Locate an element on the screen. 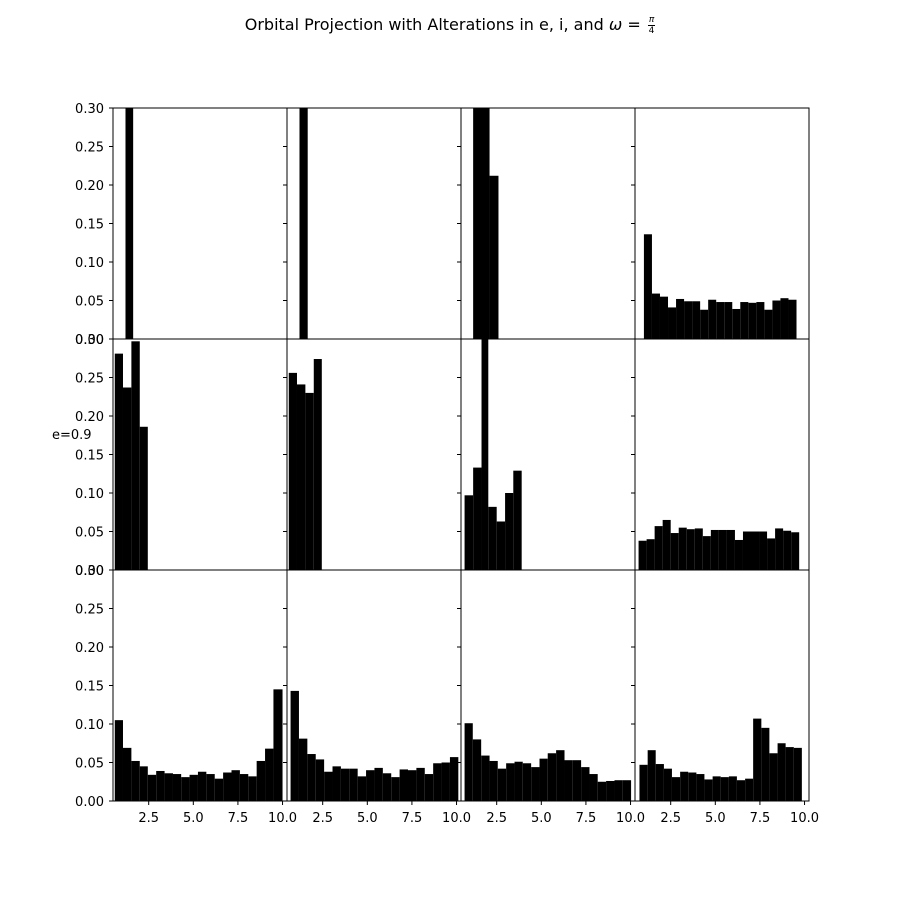 Image resolution: width=900 pixels, height=900 pixels. panel-r2-c2 is located at coordinates (546, 687).